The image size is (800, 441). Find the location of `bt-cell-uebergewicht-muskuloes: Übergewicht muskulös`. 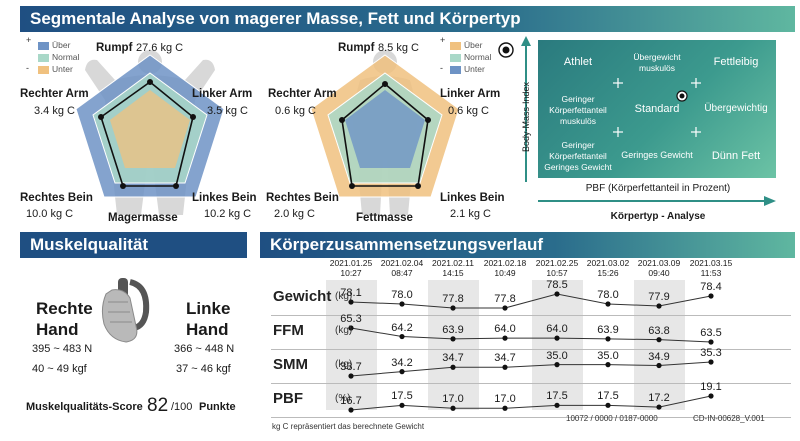

bt-cell-uebergewicht-muskuloes: Übergewicht muskulös is located at coordinates (657, 62).